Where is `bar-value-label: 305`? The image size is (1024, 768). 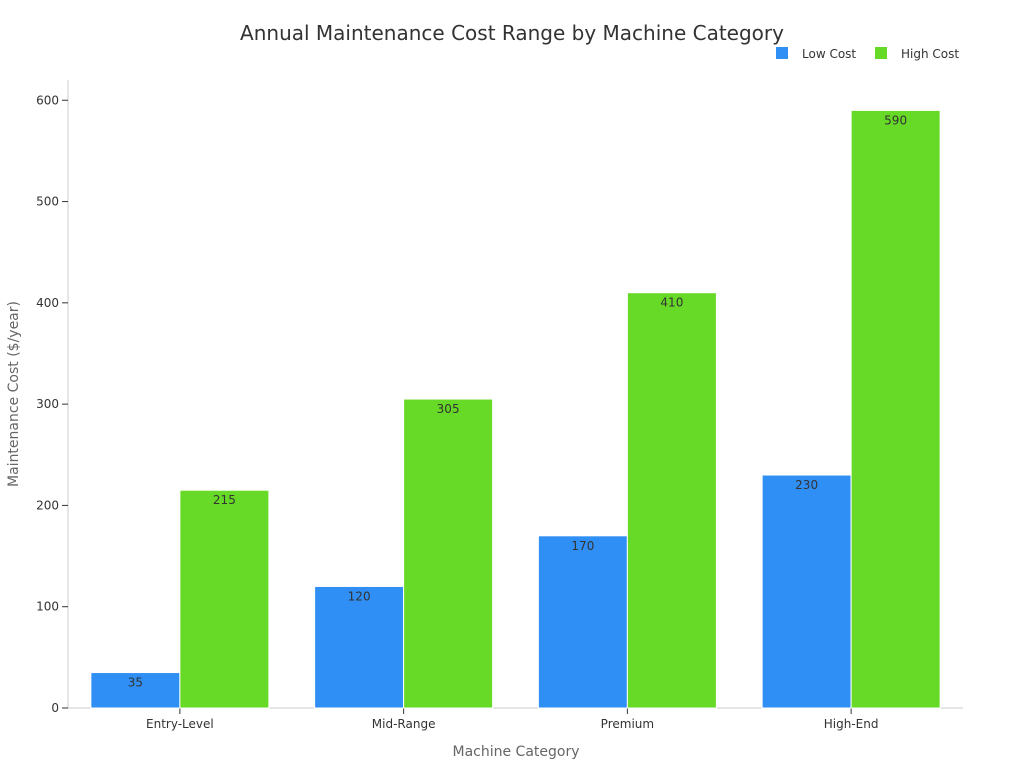 bar-value-label: 305 is located at coordinates (448, 409).